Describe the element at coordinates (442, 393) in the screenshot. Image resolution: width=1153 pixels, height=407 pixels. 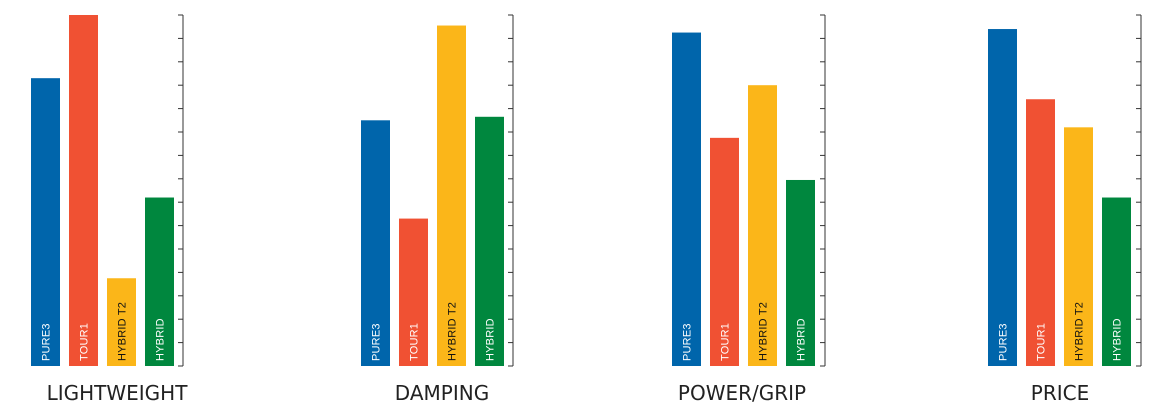
I see `chart-title: DAMPING` at that location.